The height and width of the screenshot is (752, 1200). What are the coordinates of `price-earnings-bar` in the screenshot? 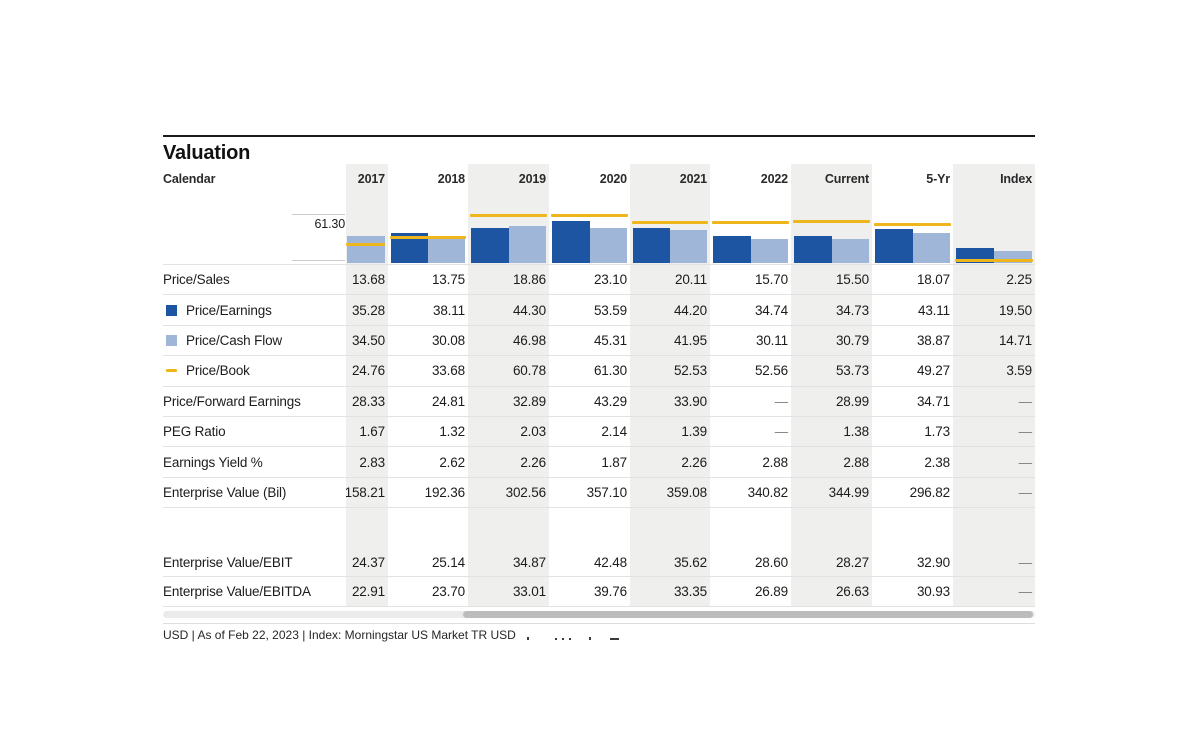 It's located at (571, 242).